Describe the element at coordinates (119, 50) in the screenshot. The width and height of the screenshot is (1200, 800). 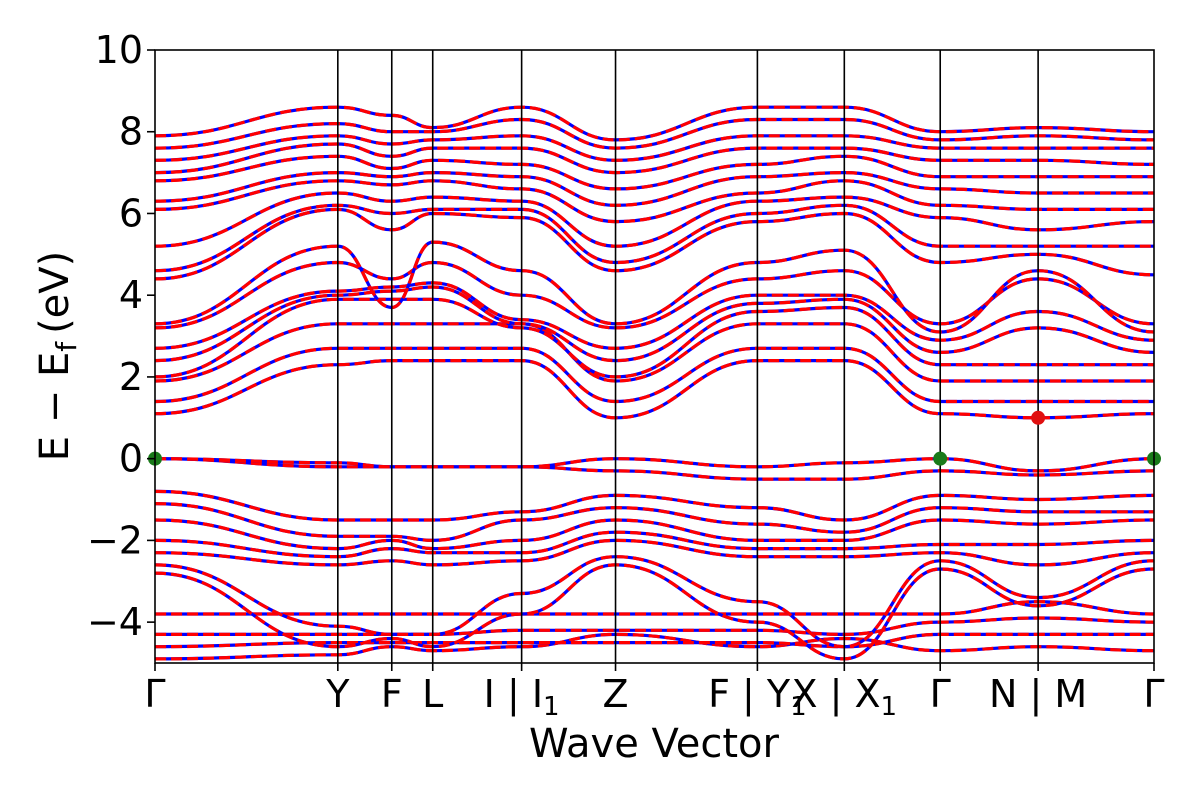
I see `y-tick-label: 10` at that location.